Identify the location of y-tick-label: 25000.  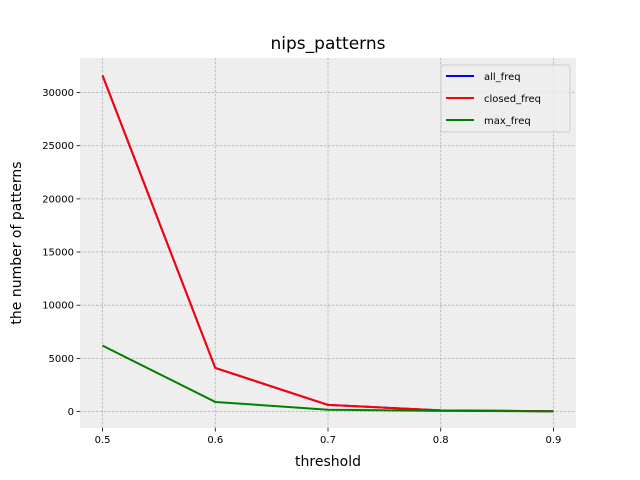
(58, 146).